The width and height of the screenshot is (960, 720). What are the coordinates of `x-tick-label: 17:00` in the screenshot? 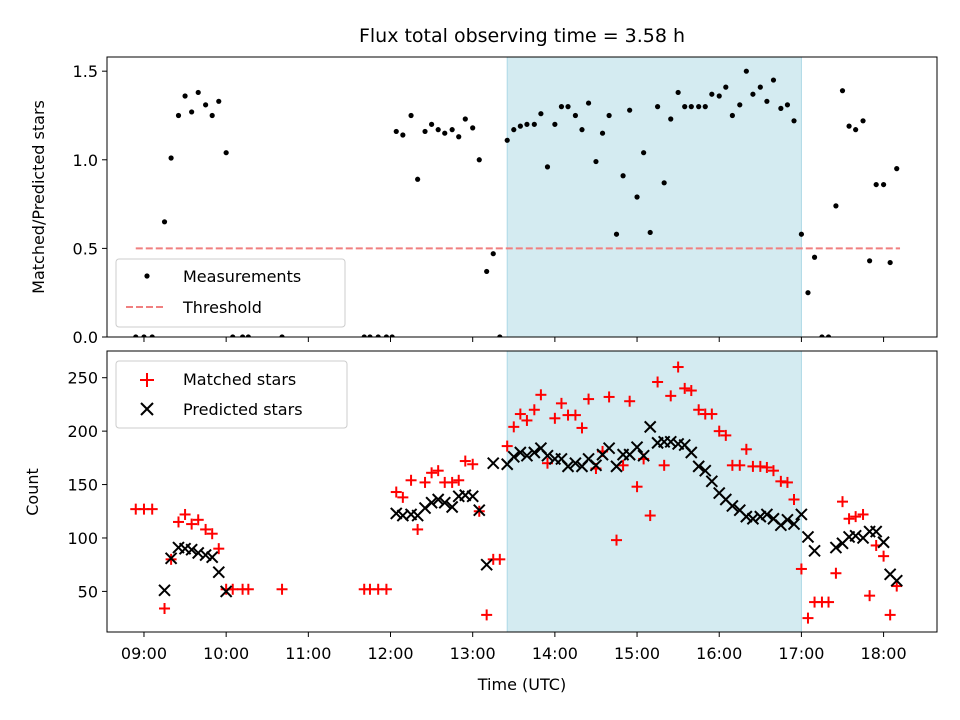 It's located at (801, 653).